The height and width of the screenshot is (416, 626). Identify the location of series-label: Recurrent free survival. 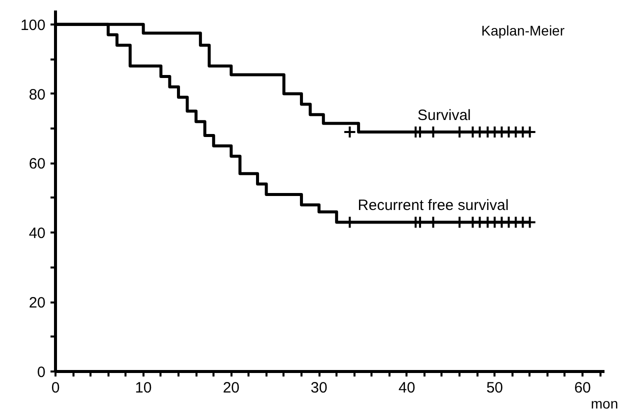
(433, 205).